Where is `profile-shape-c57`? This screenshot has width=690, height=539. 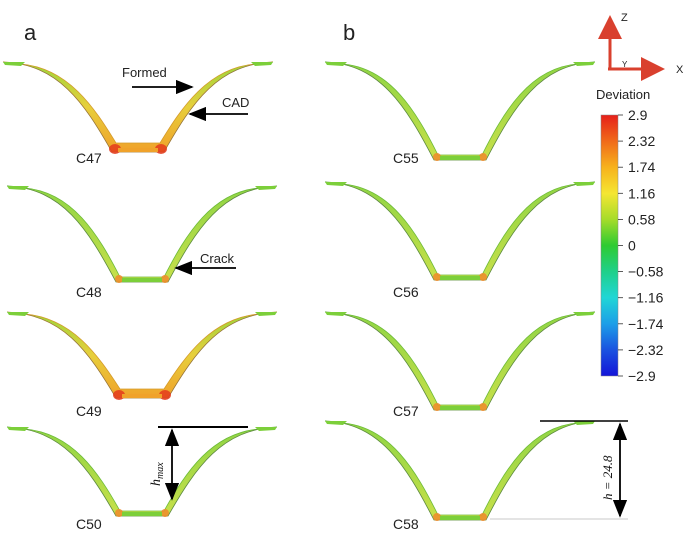
profile-shape-c57 is located at coordinates (460, 361).